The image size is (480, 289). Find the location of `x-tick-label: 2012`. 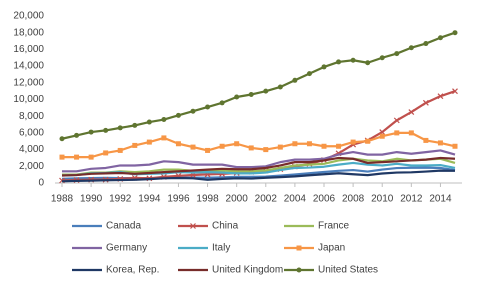

x-tick-label: 2012 is located at coordinates (411, 199).